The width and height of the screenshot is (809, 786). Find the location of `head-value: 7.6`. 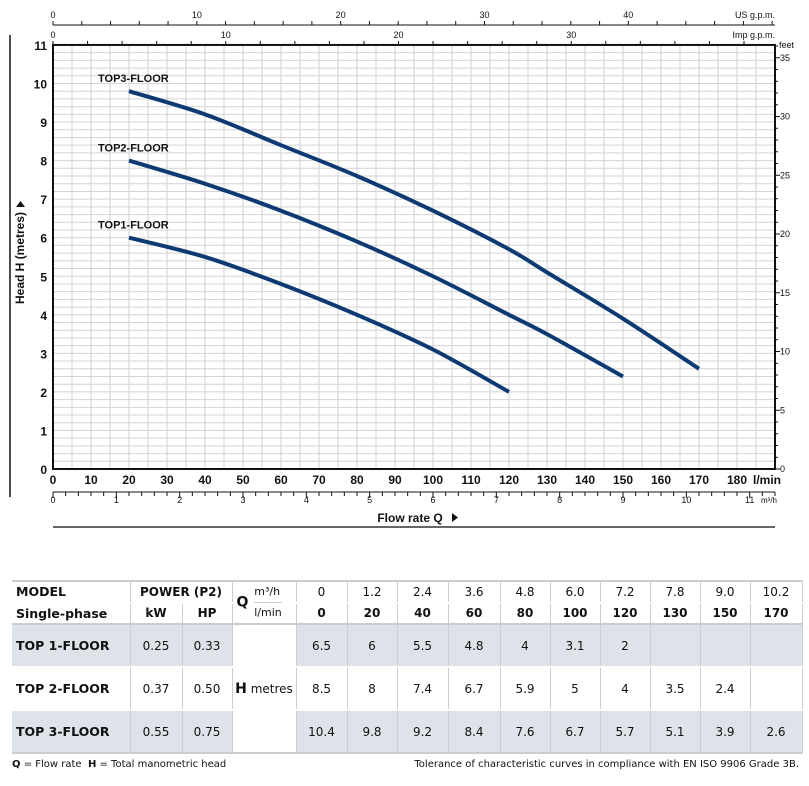

head-value: 7.6 is located at coordinates (525, 731).